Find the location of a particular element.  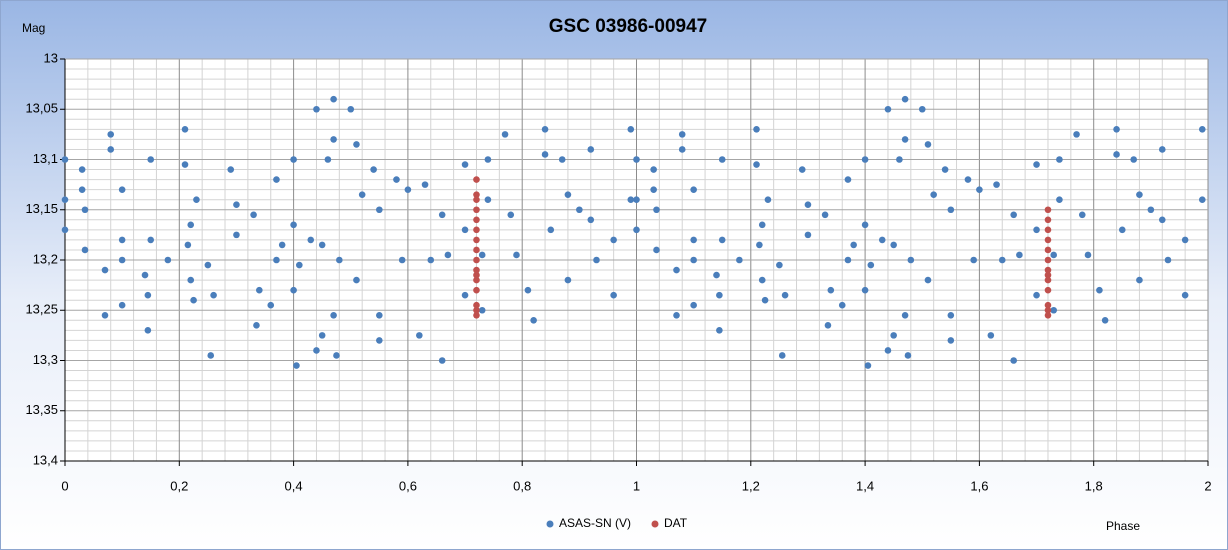

y-tick-label: 13,3 is located at coordinates (45, 359).